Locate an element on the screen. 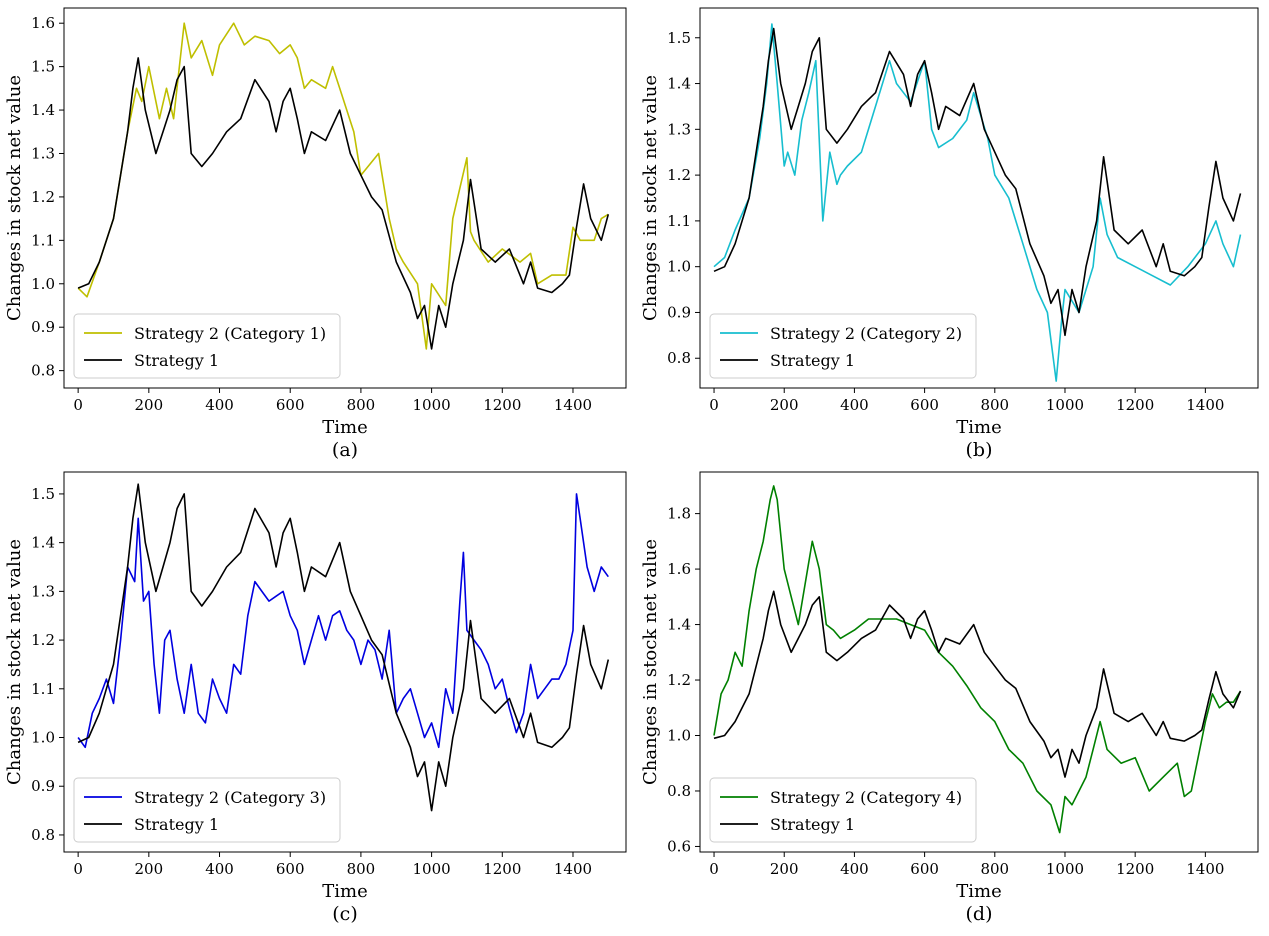 This screenshot has width=1269, height=936. y-tick-label: 0.6 is located at coordinates (679, 846).